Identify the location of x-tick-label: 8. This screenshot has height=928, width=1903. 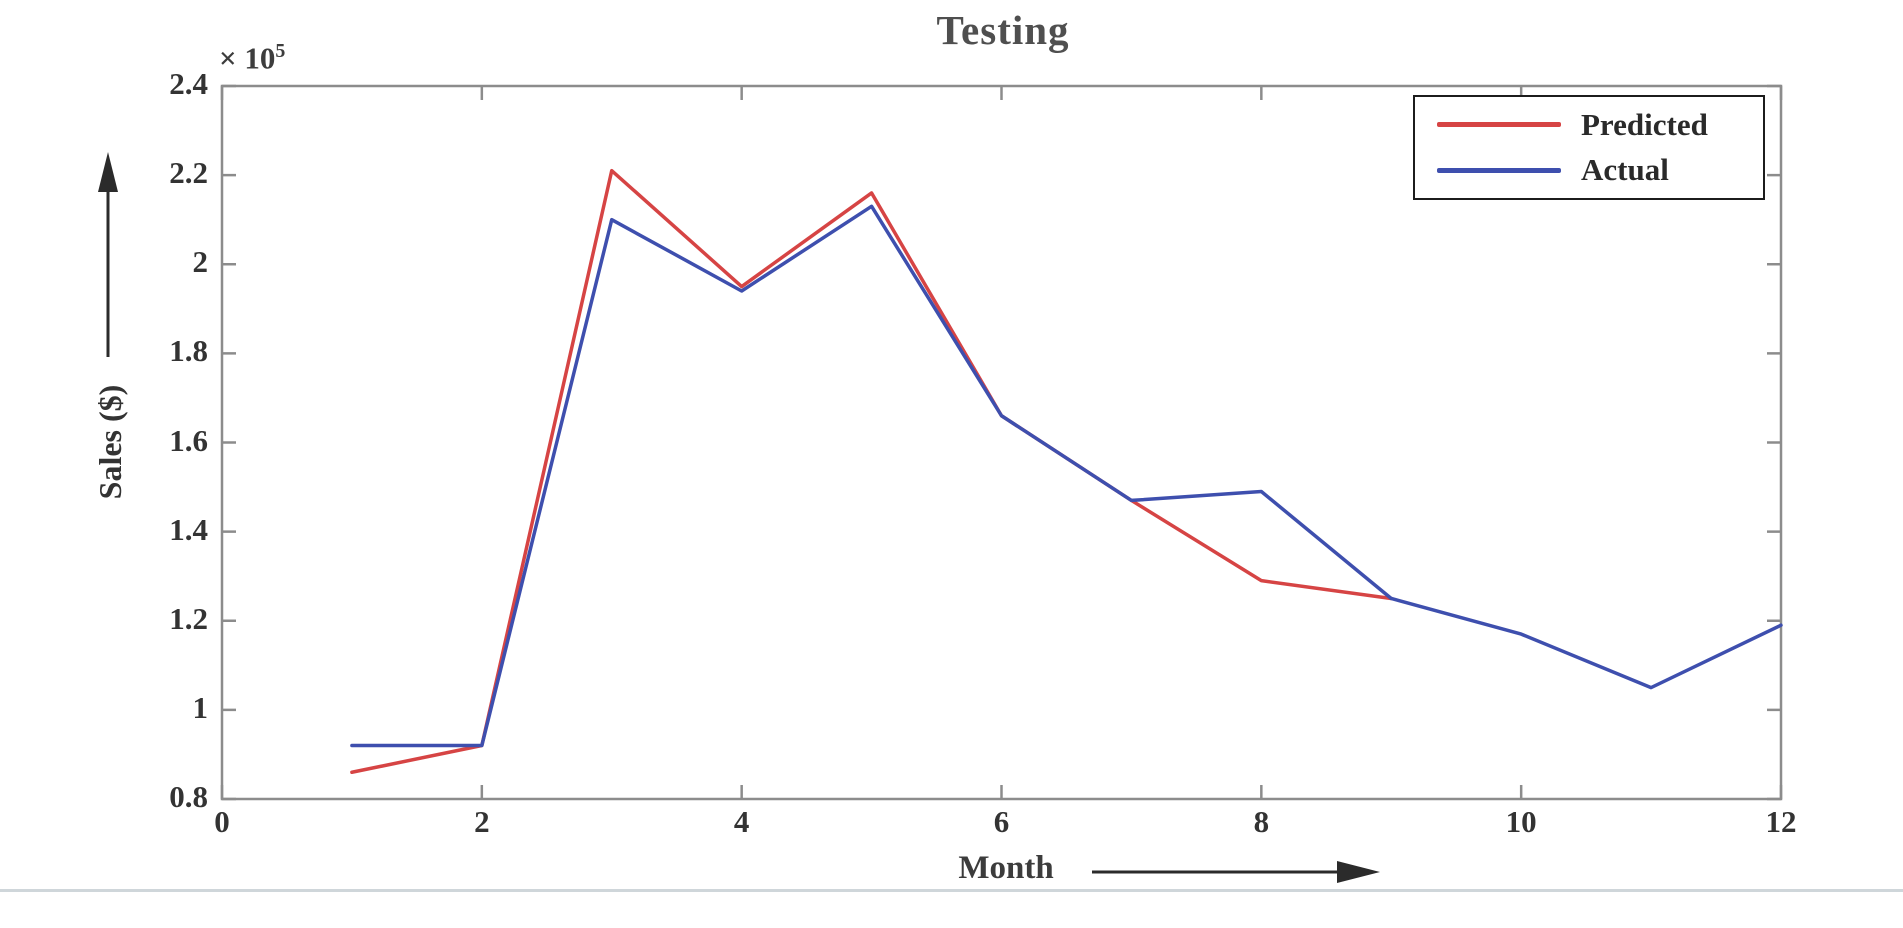
(1261, 821).